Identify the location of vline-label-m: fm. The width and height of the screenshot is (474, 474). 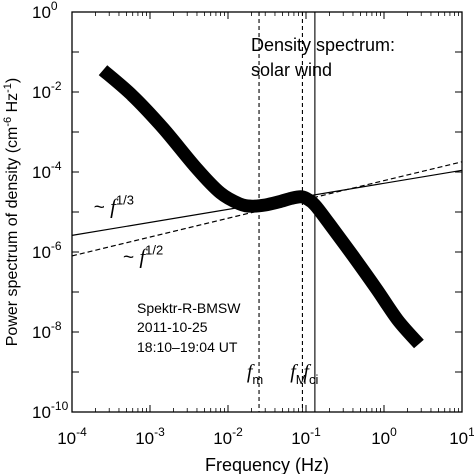
(255, 374).